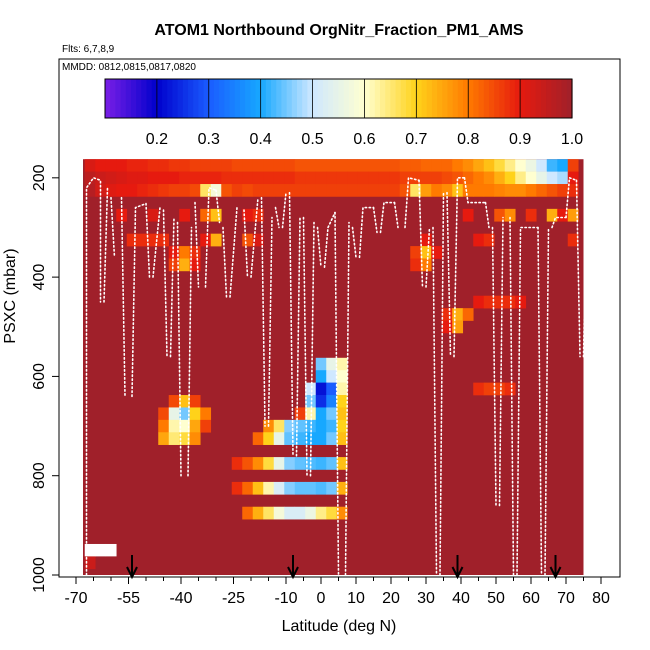 This screenshot has height=650, width=650. What do you see at coordinates (601, 598) in the screenshot?
I see `x-tick-label: 80` at bounding box center [601, 598].